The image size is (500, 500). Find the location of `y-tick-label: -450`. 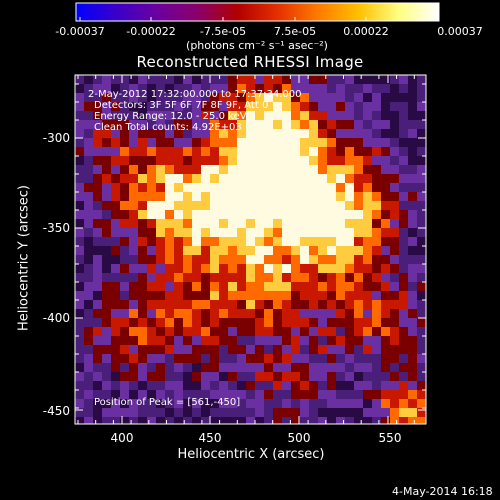

y-tick-label: -450 is located at coordinates (56, 411).